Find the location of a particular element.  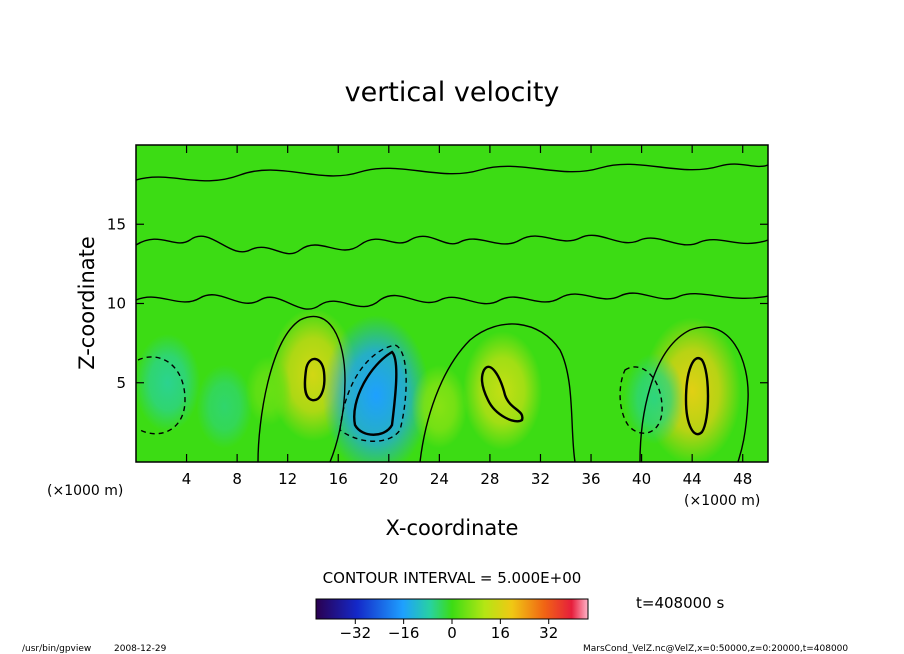

y-axis-unit: (×1000 m) is located at coordinates (85, 491).